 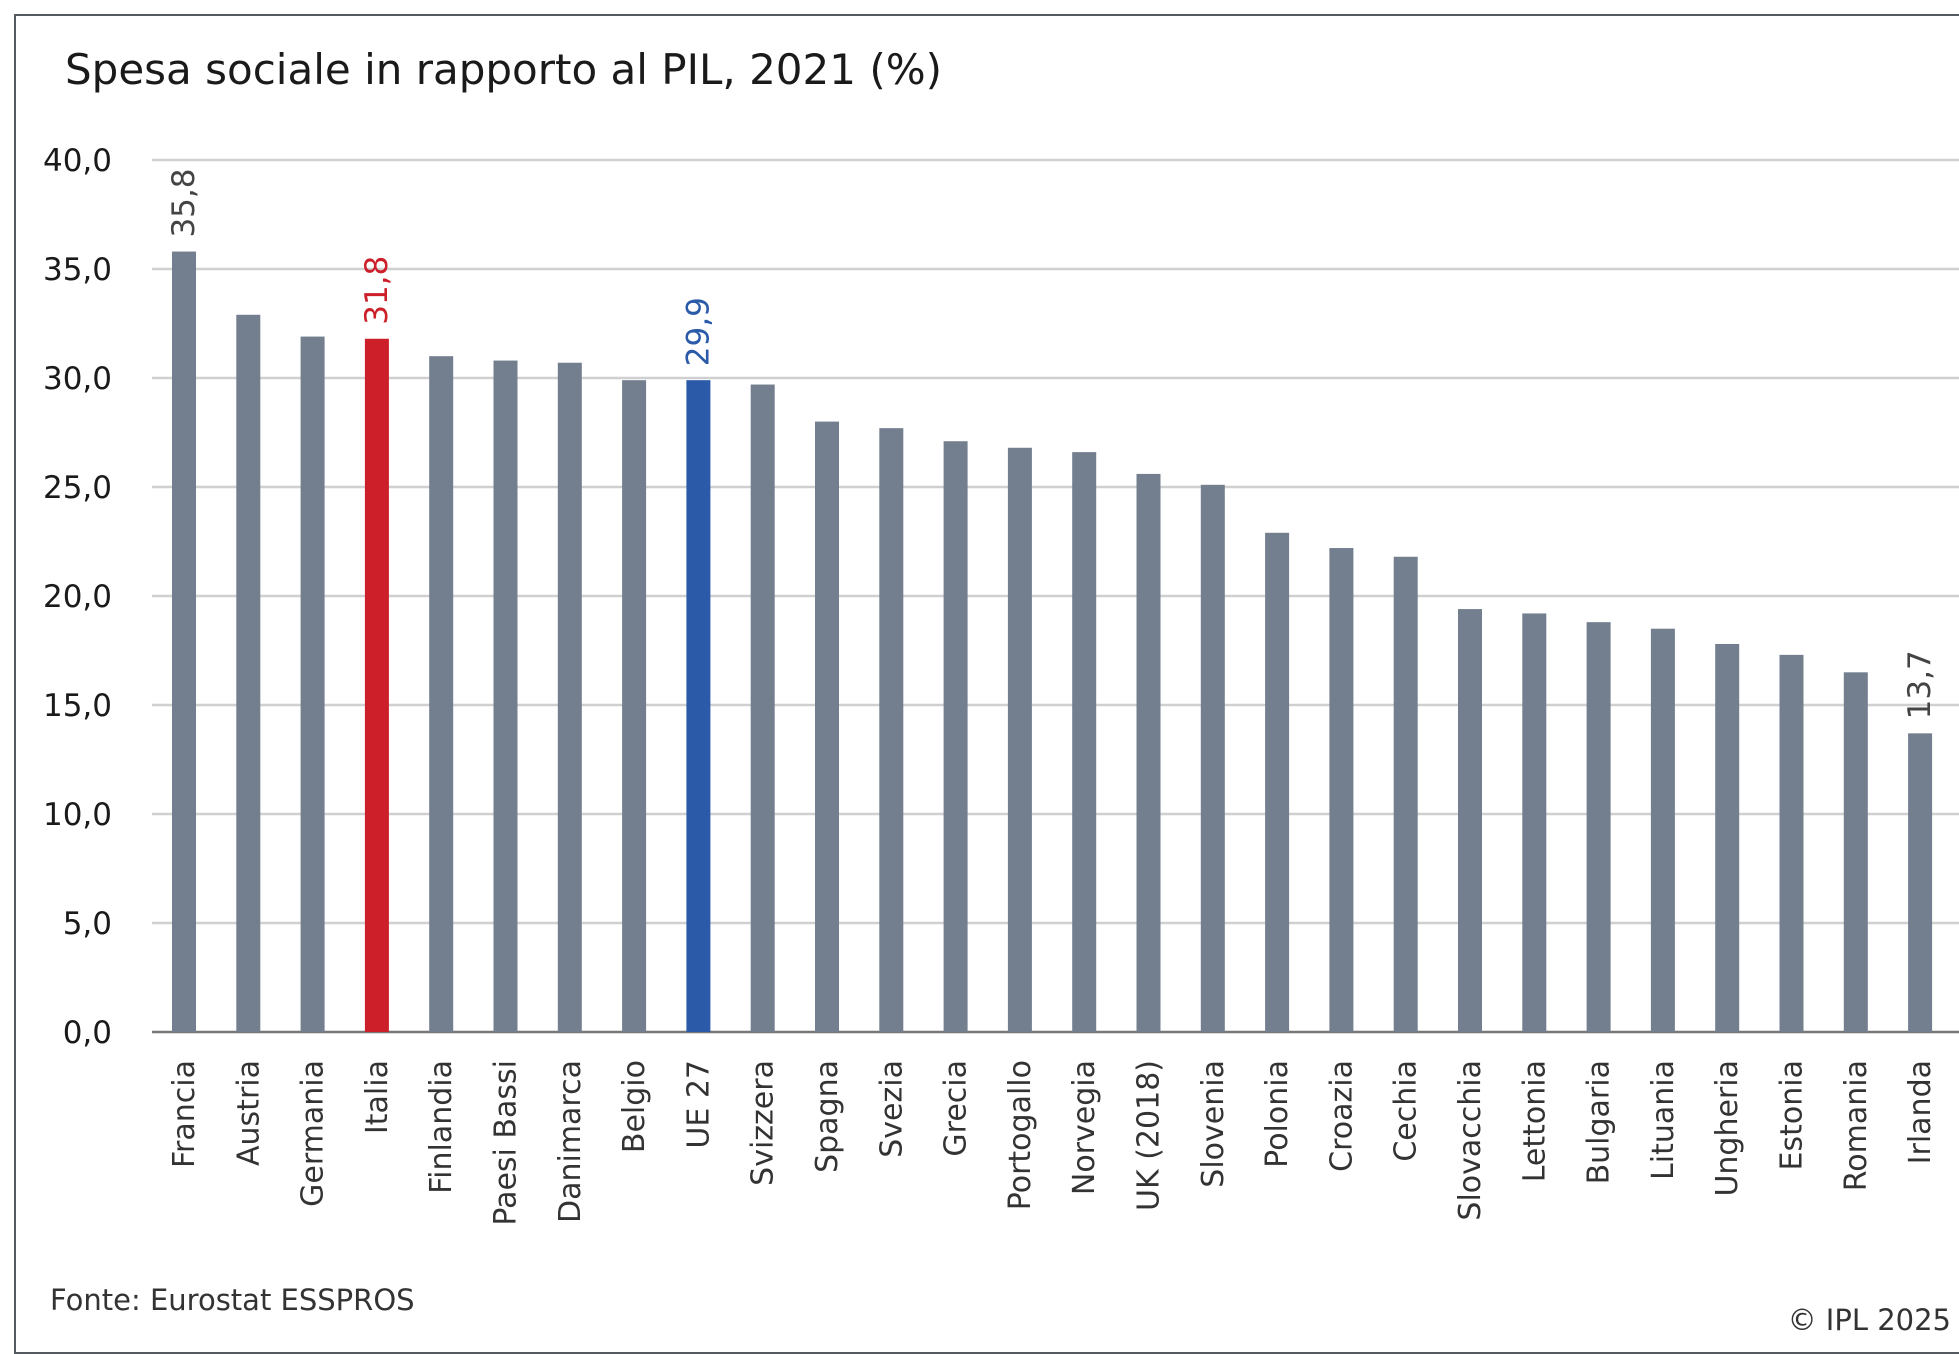 I want to click on y-tick-label: 40,0, so click(x=77, y=161).